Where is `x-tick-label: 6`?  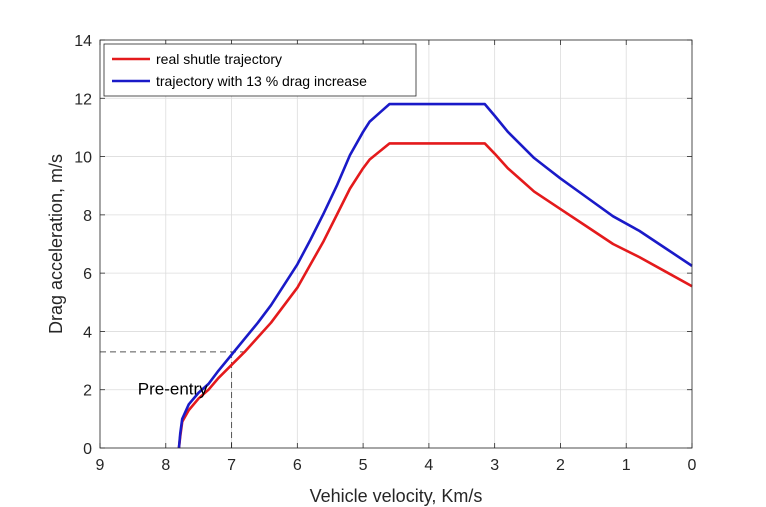 x-tick-label: 6 is located at coordinates (297, 465).